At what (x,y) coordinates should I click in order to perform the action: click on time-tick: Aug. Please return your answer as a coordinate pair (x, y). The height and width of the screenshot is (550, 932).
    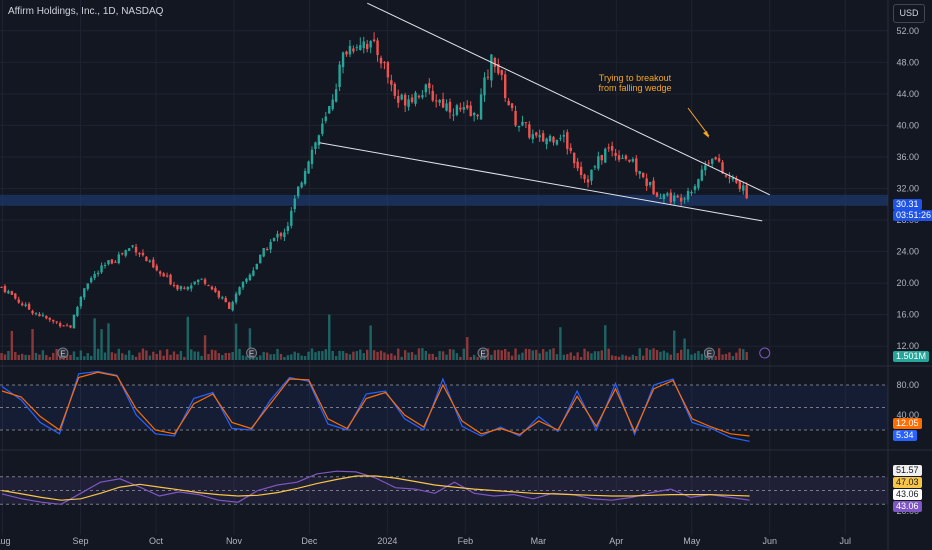
    Looking at the image, I should click on (5, 541).